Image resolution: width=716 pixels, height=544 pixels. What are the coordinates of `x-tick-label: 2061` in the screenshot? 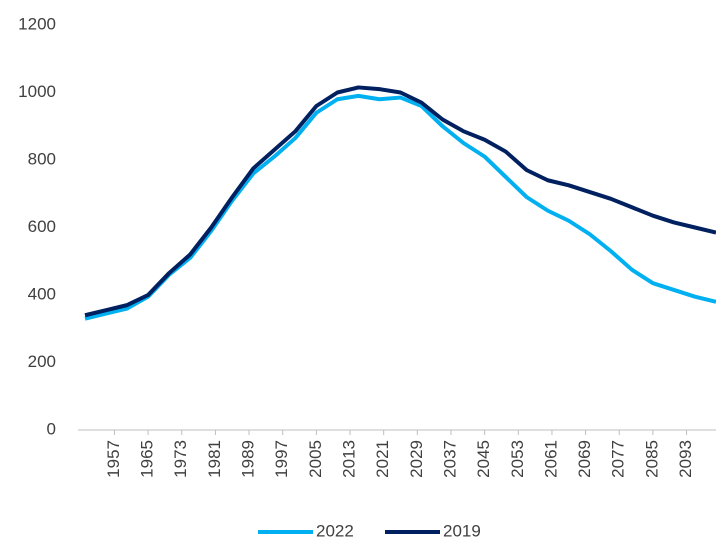 It's located at (550, 459).